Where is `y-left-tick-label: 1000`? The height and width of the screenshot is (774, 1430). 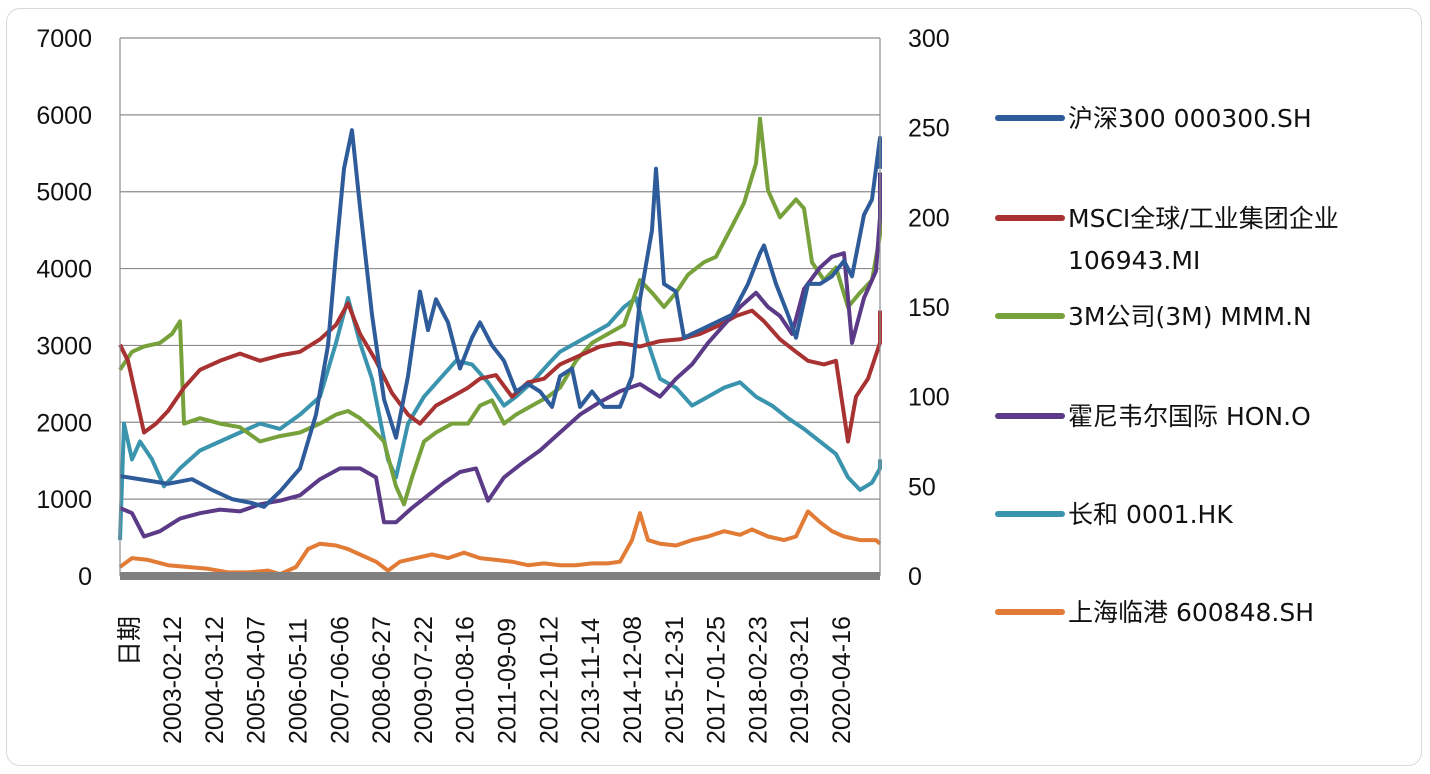
y-left-tick-label: 1000 is located at coordinates (64, 500).